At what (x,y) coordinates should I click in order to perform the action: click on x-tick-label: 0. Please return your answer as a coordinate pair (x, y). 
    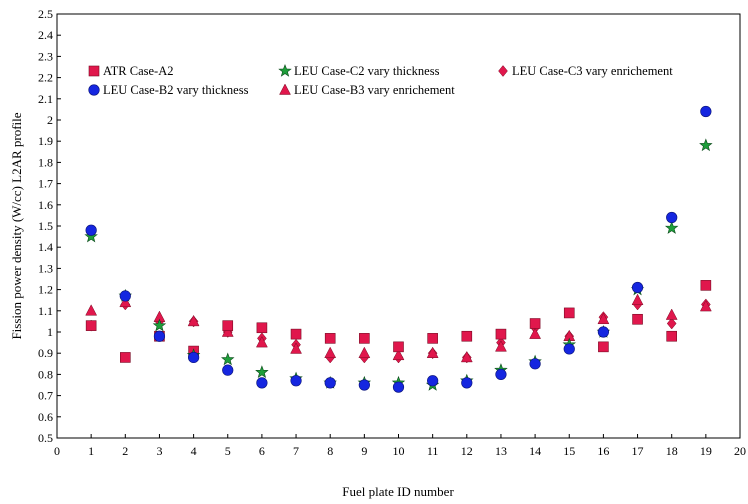
    Looking at the image, I should click on (57, 451).